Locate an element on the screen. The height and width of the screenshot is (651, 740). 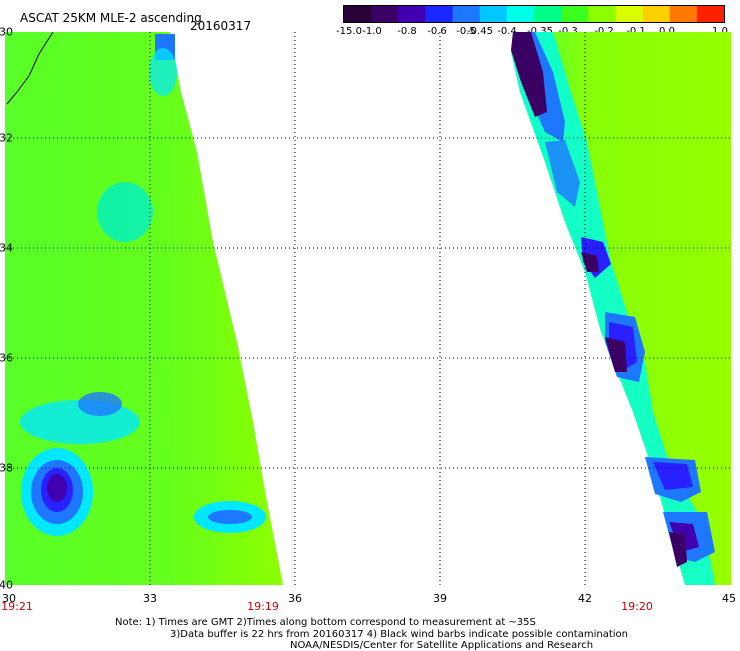
colorbar is located at coordinates (534, 14).